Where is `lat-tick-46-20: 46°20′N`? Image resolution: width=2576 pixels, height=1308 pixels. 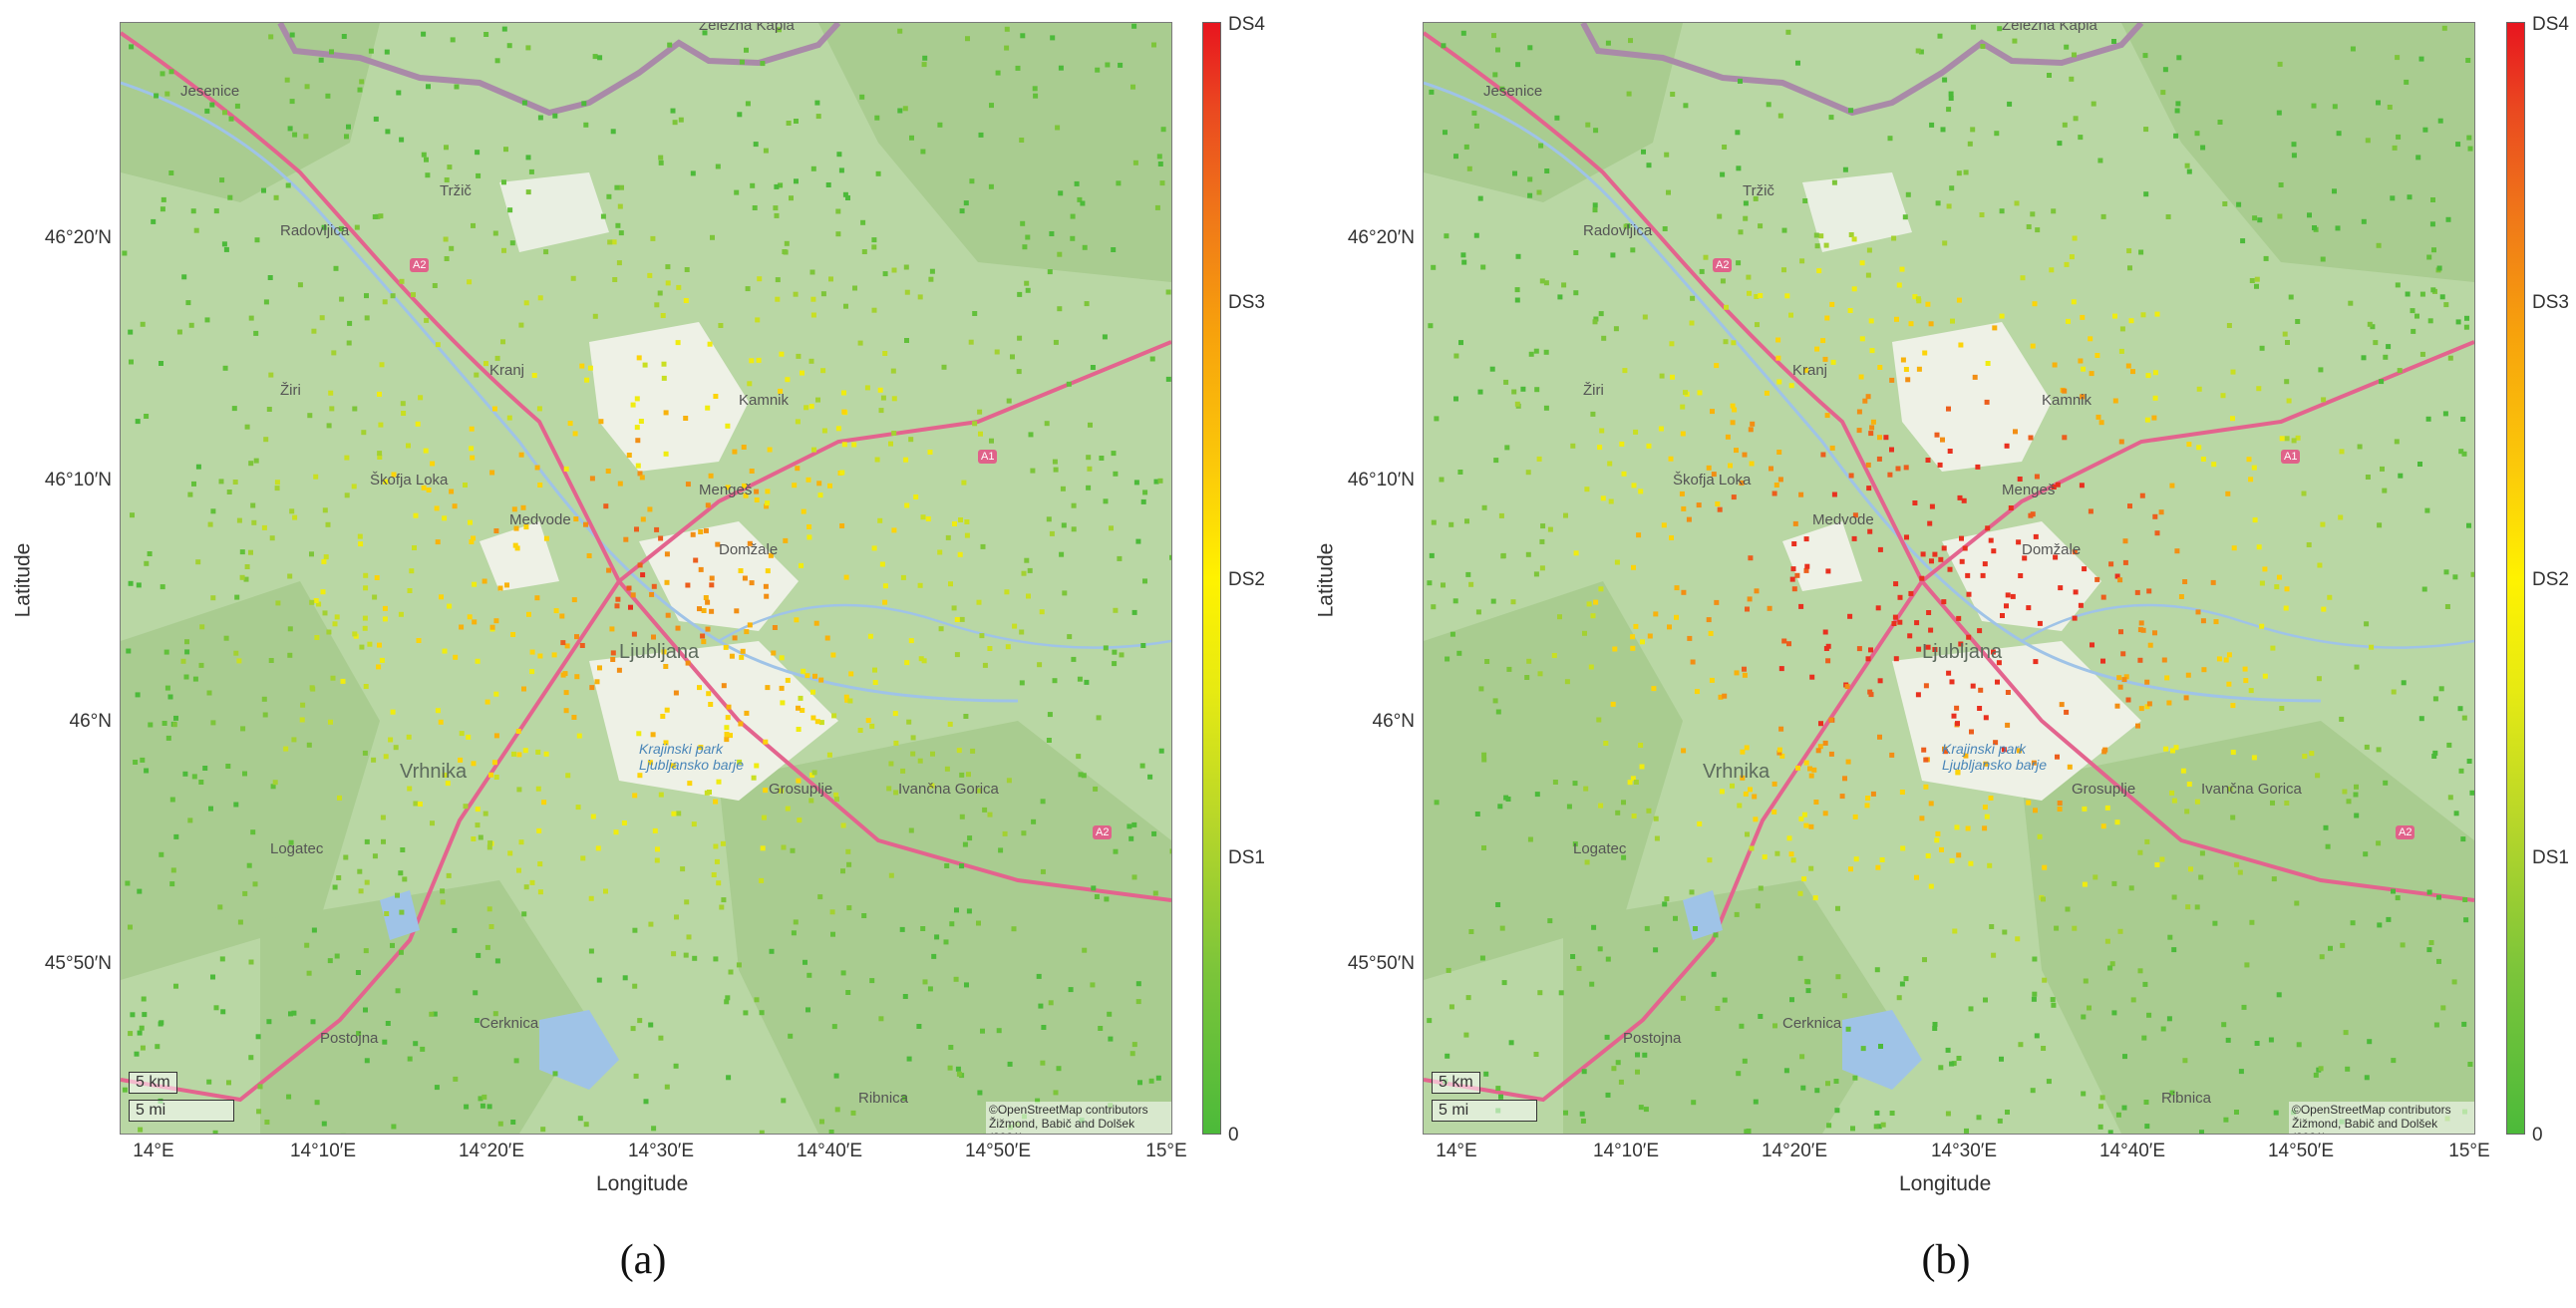
lat-tick-46-20: 46°20′N is located at coordinates (78, 237).